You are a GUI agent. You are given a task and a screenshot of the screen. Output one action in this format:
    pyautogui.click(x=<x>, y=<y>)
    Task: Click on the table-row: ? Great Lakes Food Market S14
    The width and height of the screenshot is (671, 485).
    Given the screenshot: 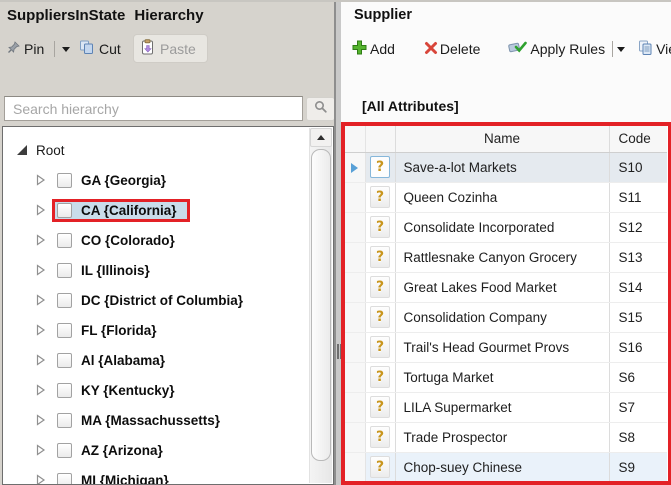 What is the action you would take?
    pyautogui.click(x=506, y=287)
    